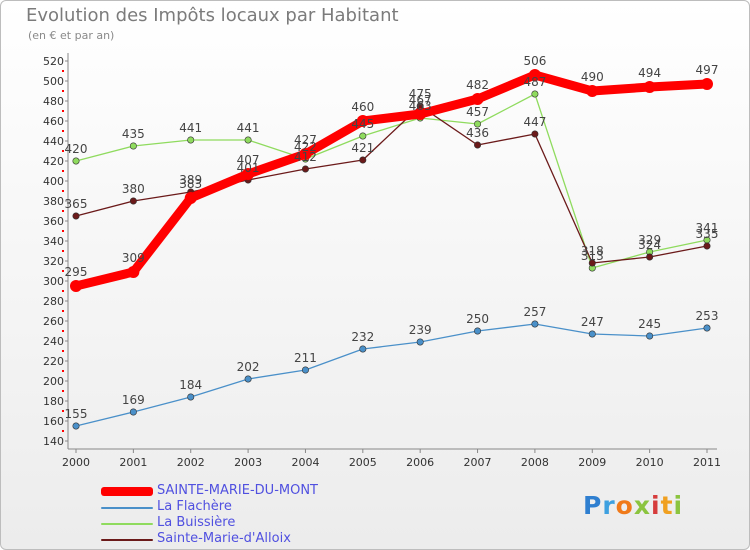 This screenshot has width=750, height=550. What do you see at coordinates (53, 321) in the screenshot?
I see `y-tick-label: 260` at bounding box center [53, 321].